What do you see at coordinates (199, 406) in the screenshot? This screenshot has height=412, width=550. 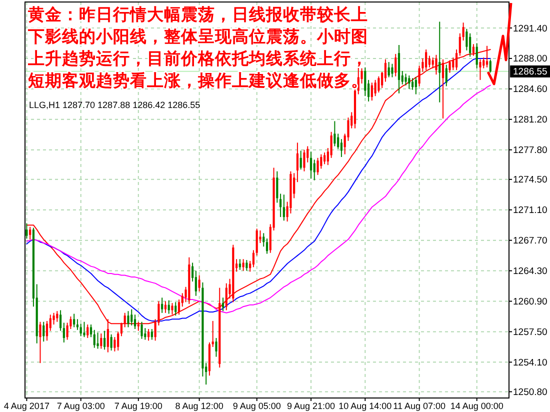 I see `x-tick-label: 8 Aug 12:00` at bounding box center [199, 406].